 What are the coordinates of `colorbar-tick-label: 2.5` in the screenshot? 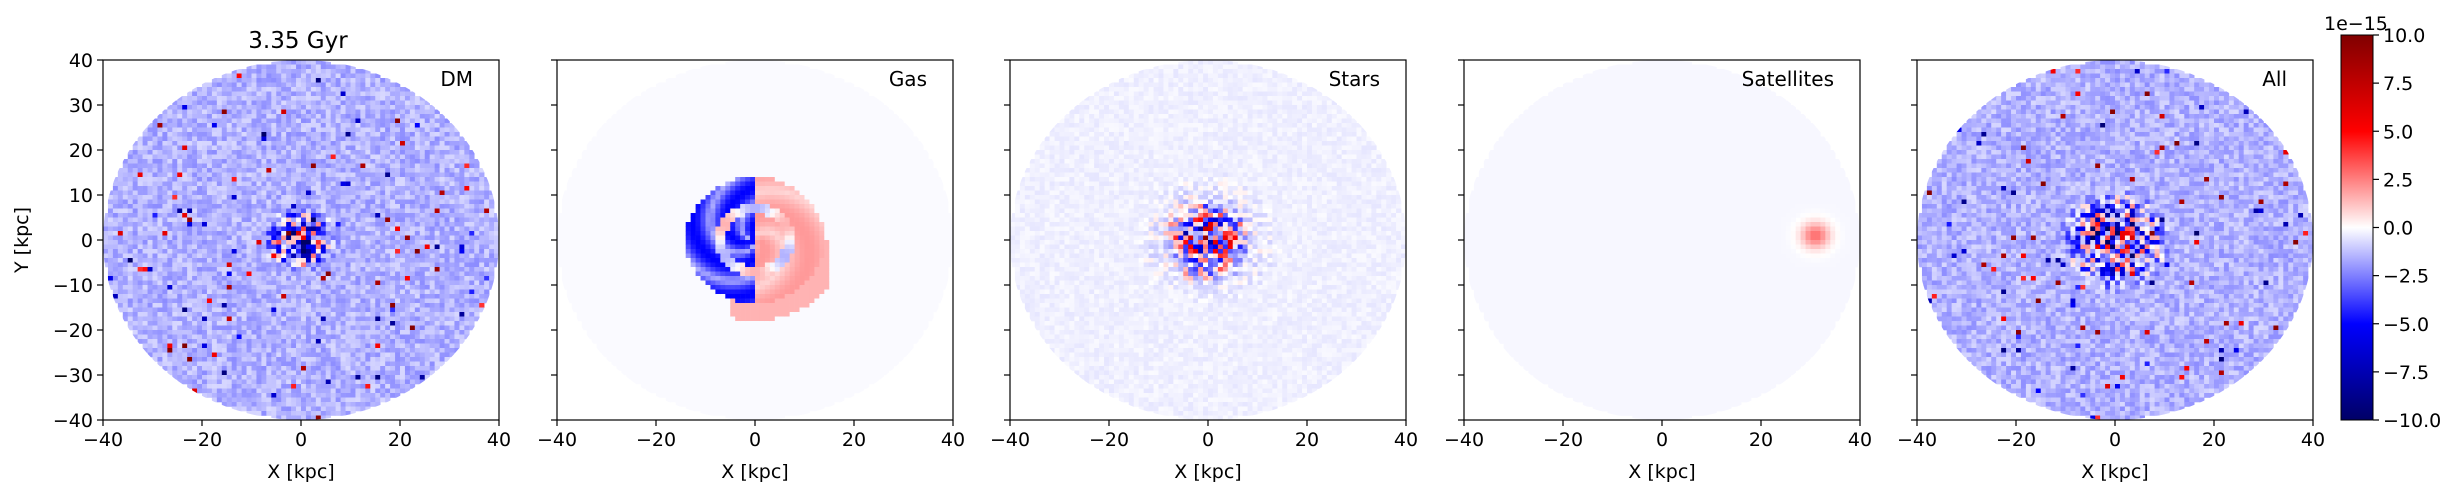 It's located at (2398, 180).